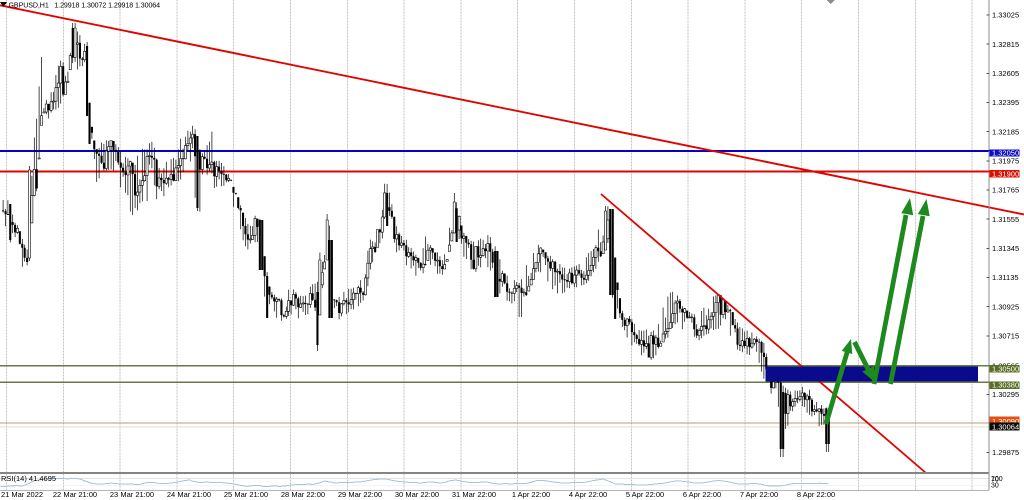 This screenshot has width=1024, height=500. I want to click on svg-text: 30 Mar 22:00, so click(417, 494).